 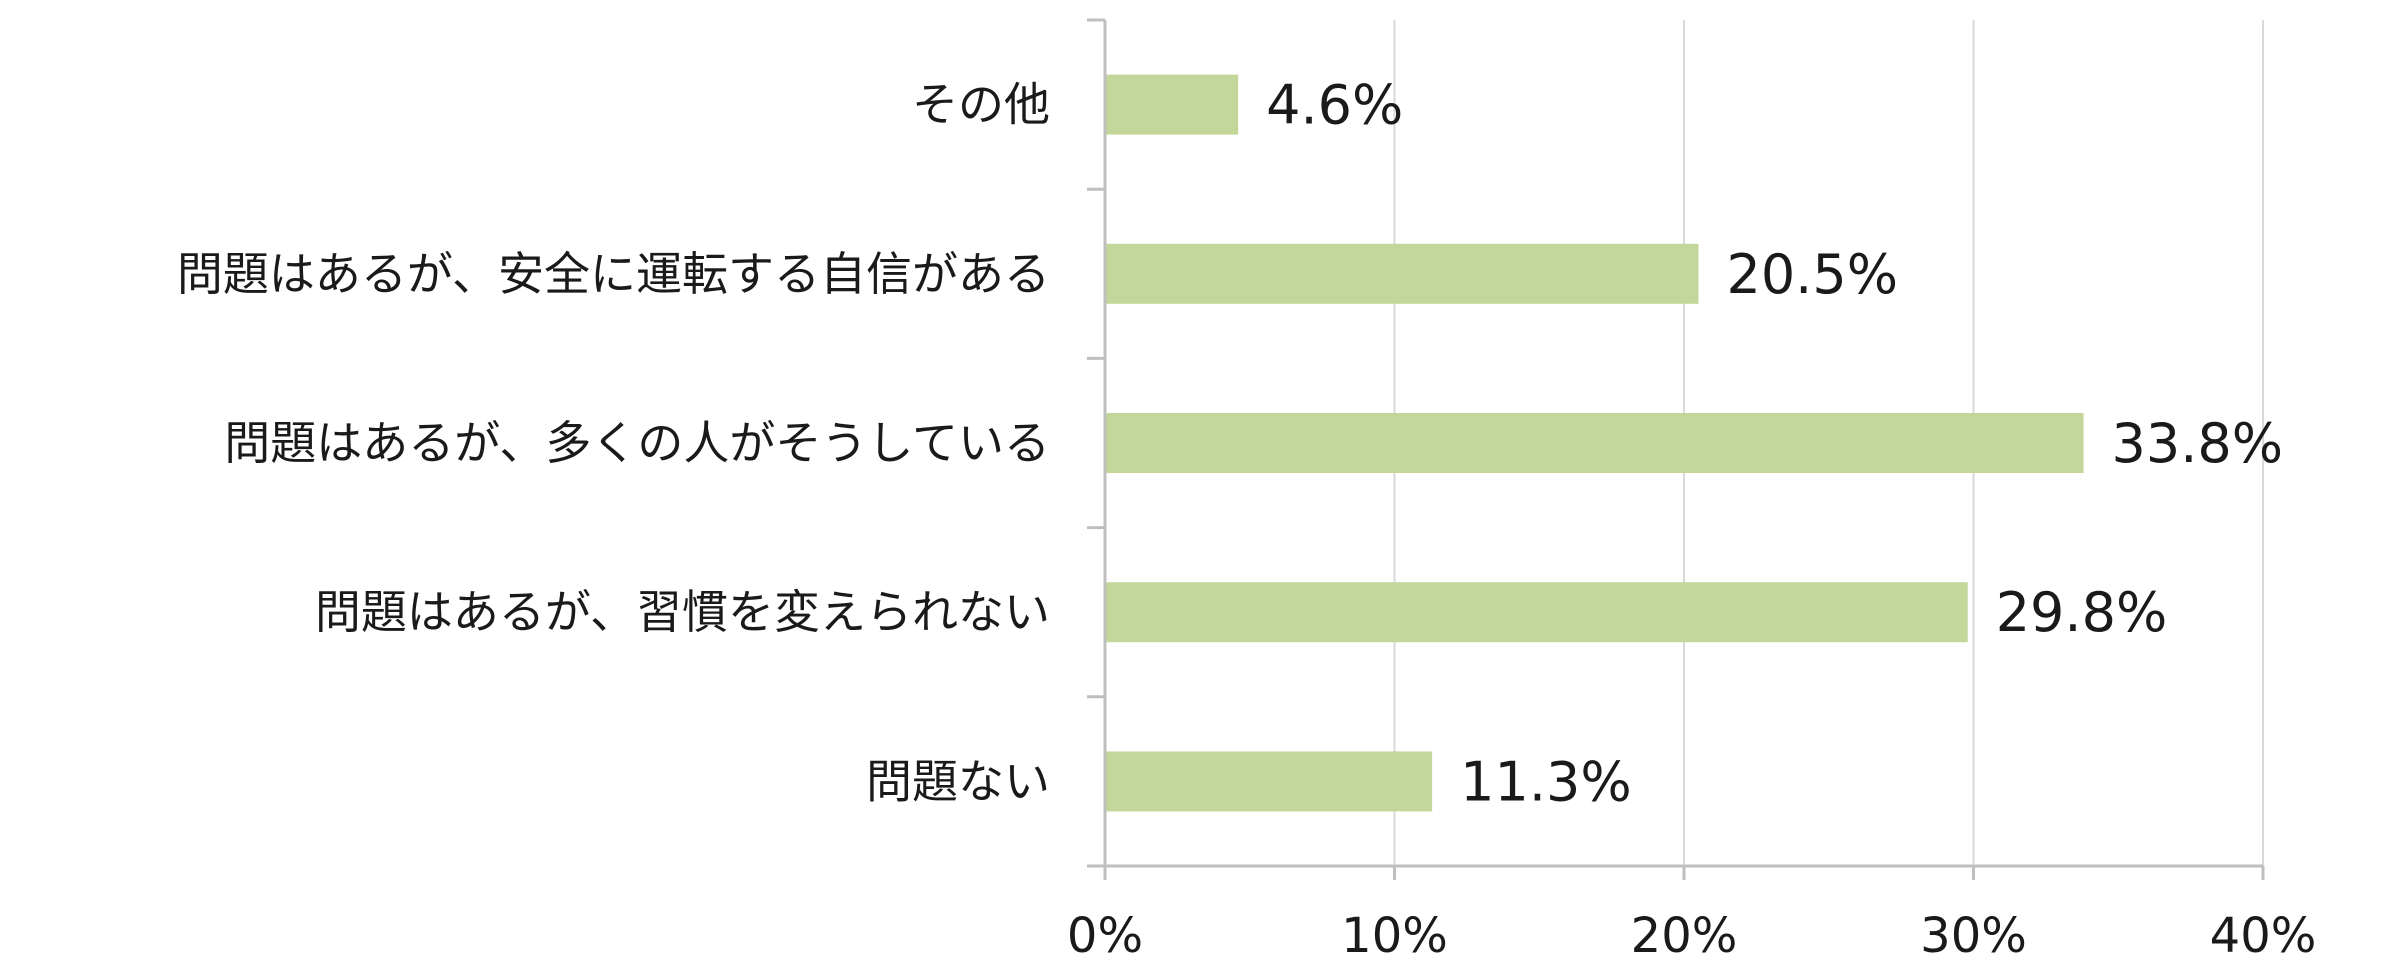 I want to click on value-label-4: 11.3%, so click(x=1546, y=781).